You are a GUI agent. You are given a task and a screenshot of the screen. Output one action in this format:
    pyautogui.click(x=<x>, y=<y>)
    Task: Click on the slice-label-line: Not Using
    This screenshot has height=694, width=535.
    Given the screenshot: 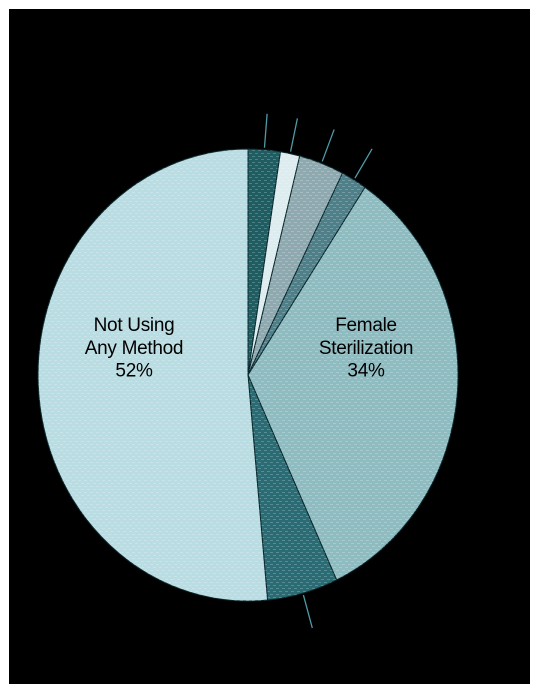 What is the action you would take?
    pyautogui.click(x=134, y=325)
    